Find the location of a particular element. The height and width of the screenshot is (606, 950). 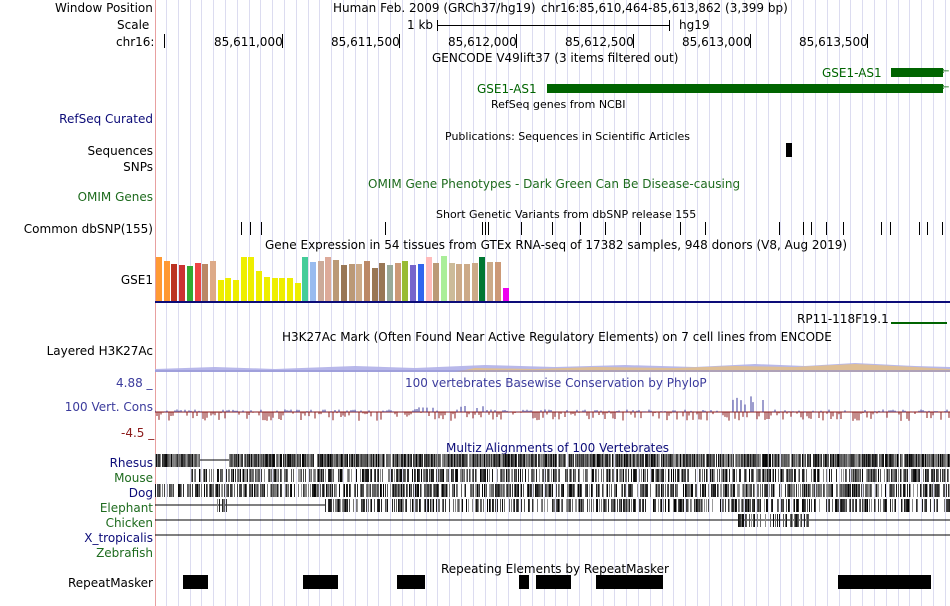

multiz-track-title: Multiz Alignments of 100 Vertebrates is located at coordinates (558, 448).